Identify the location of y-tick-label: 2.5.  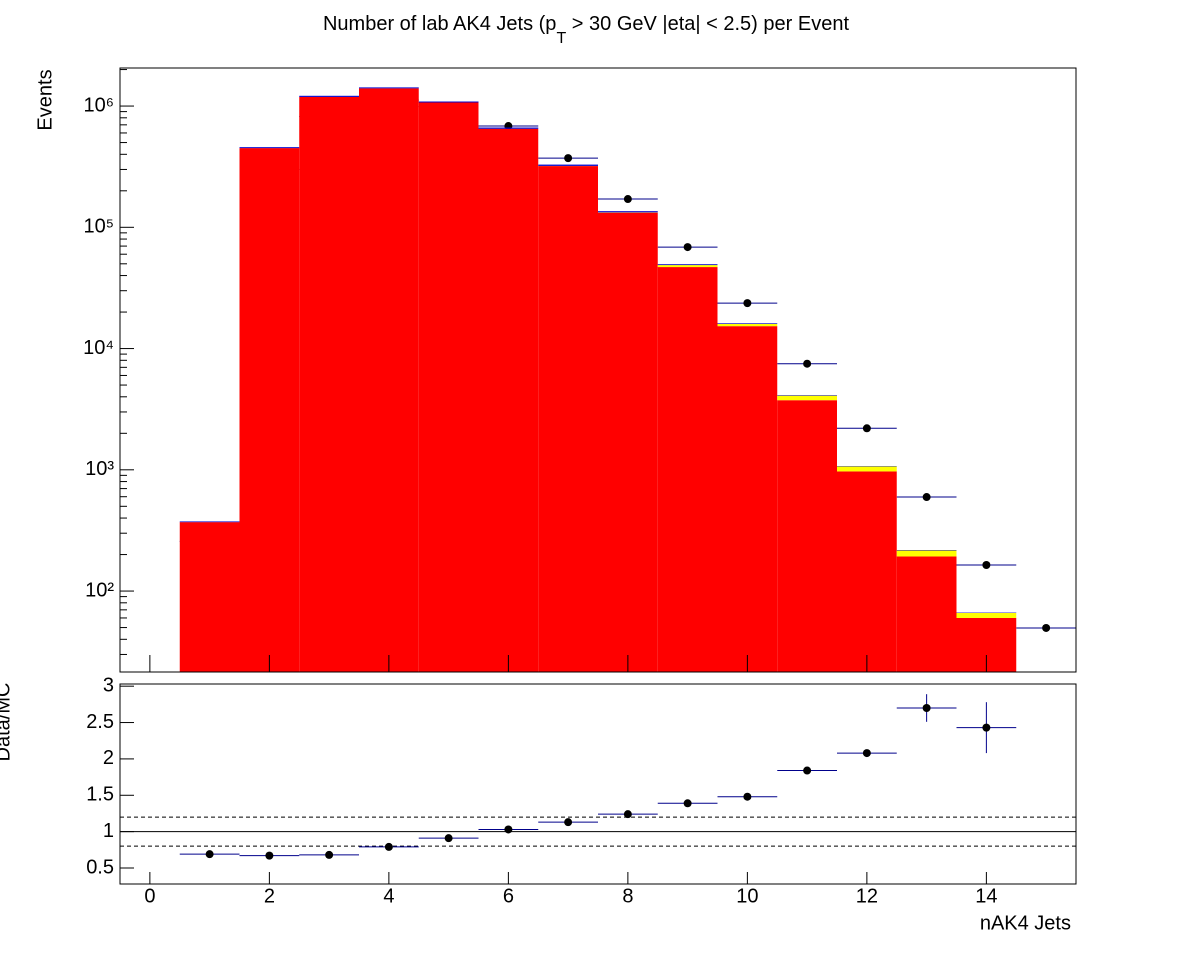
(100, 722).